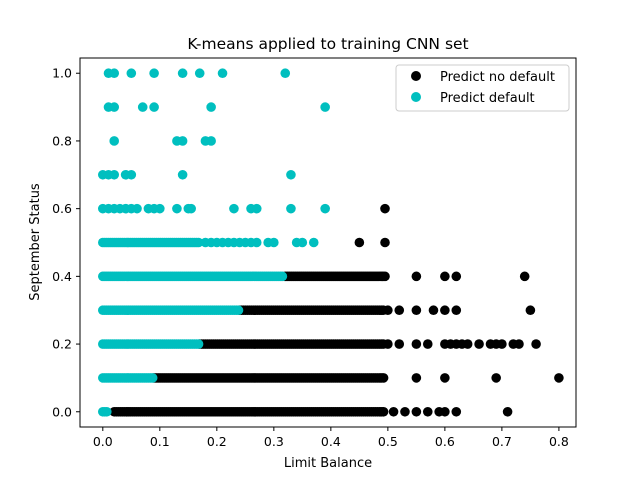 The height and width of the screenshot is (480, 640). What do you see at coordinates (62, 73) in the screenshot?
I see `y-tick-label: 1.0` at bounding box center [62, 73].